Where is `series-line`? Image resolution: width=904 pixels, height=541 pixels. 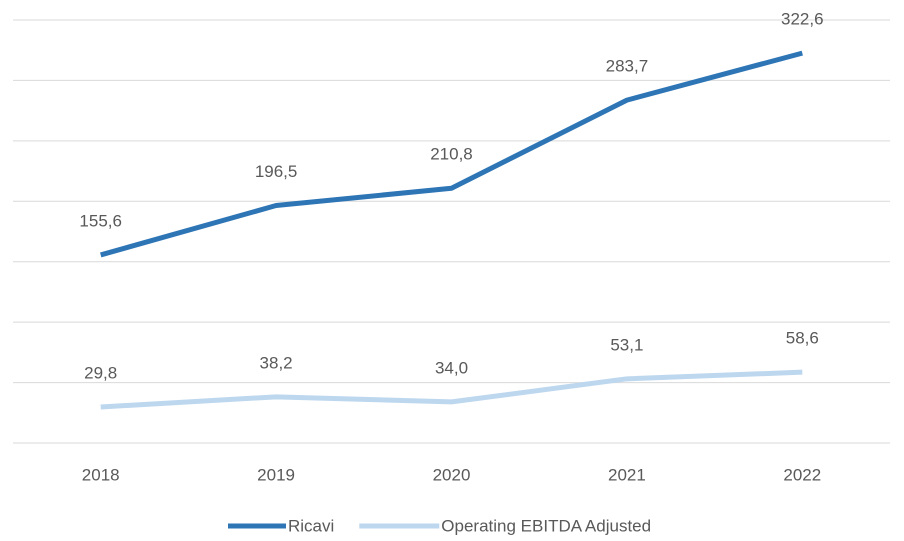 series-line is located at coordinates (451, 389).